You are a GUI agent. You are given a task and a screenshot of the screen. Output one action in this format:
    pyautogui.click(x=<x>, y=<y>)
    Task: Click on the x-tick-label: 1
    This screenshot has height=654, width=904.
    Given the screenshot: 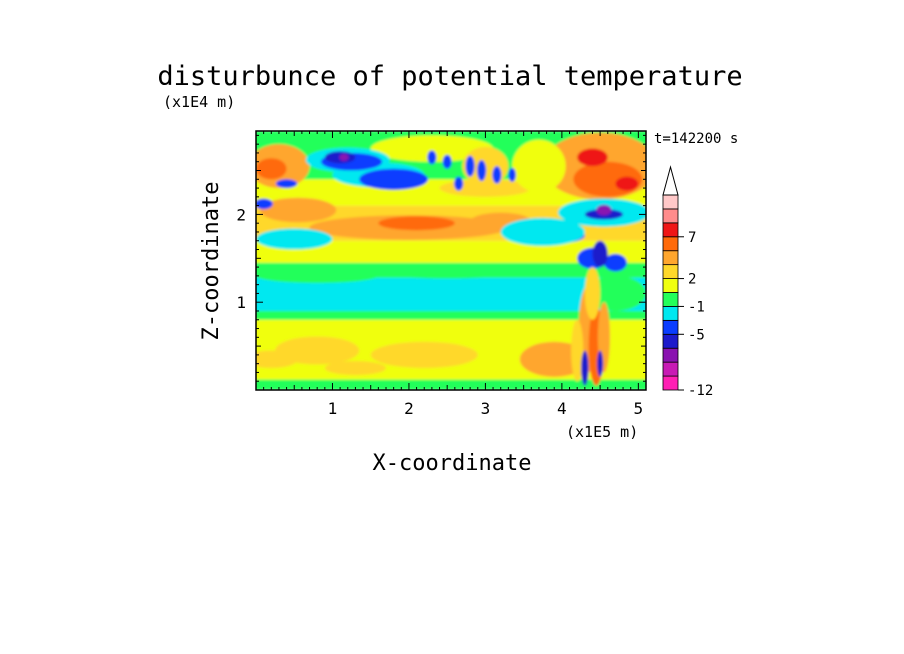 What is the action you would take?
    pyautogui.click(x=333, y=408)
    